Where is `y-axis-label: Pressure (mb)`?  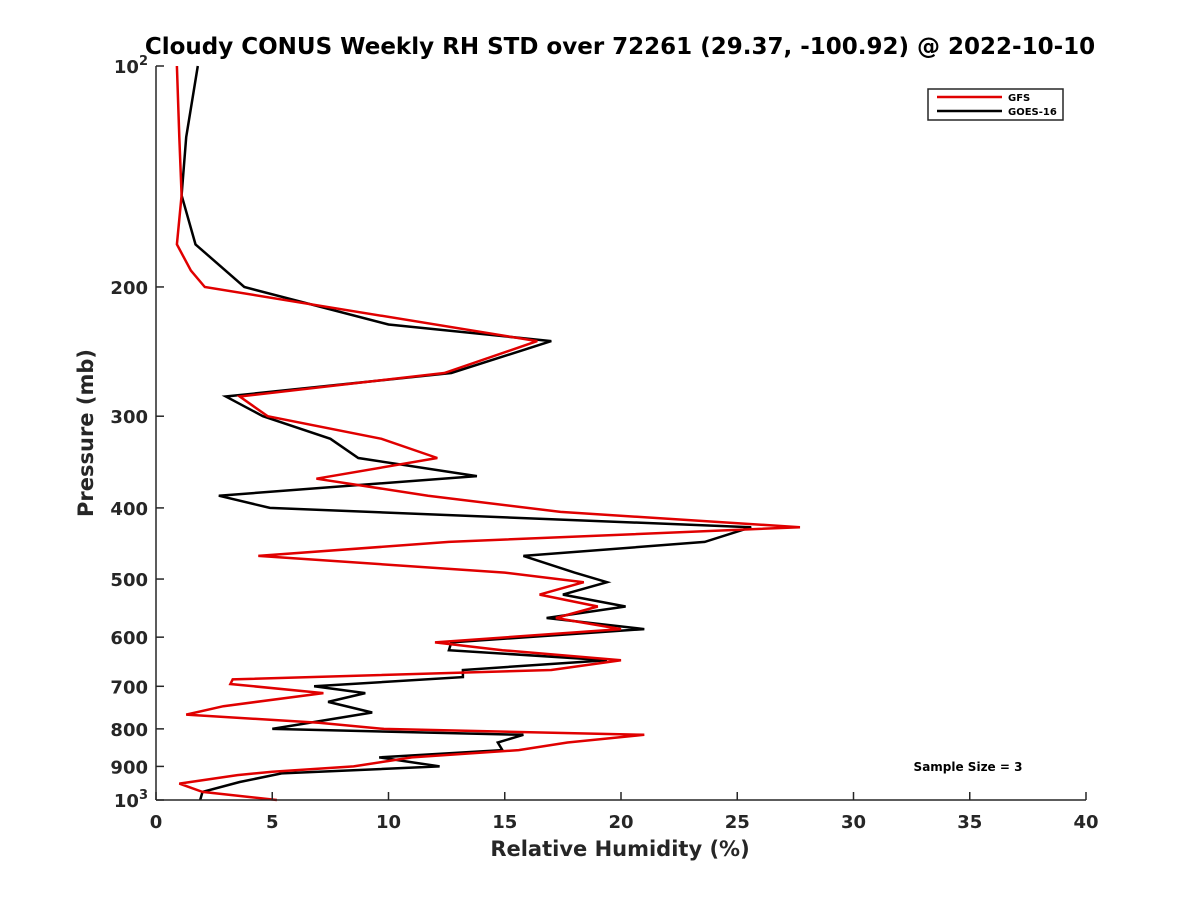
y-axis-label: Pressure (mb) is located at coordinates (86, 433).